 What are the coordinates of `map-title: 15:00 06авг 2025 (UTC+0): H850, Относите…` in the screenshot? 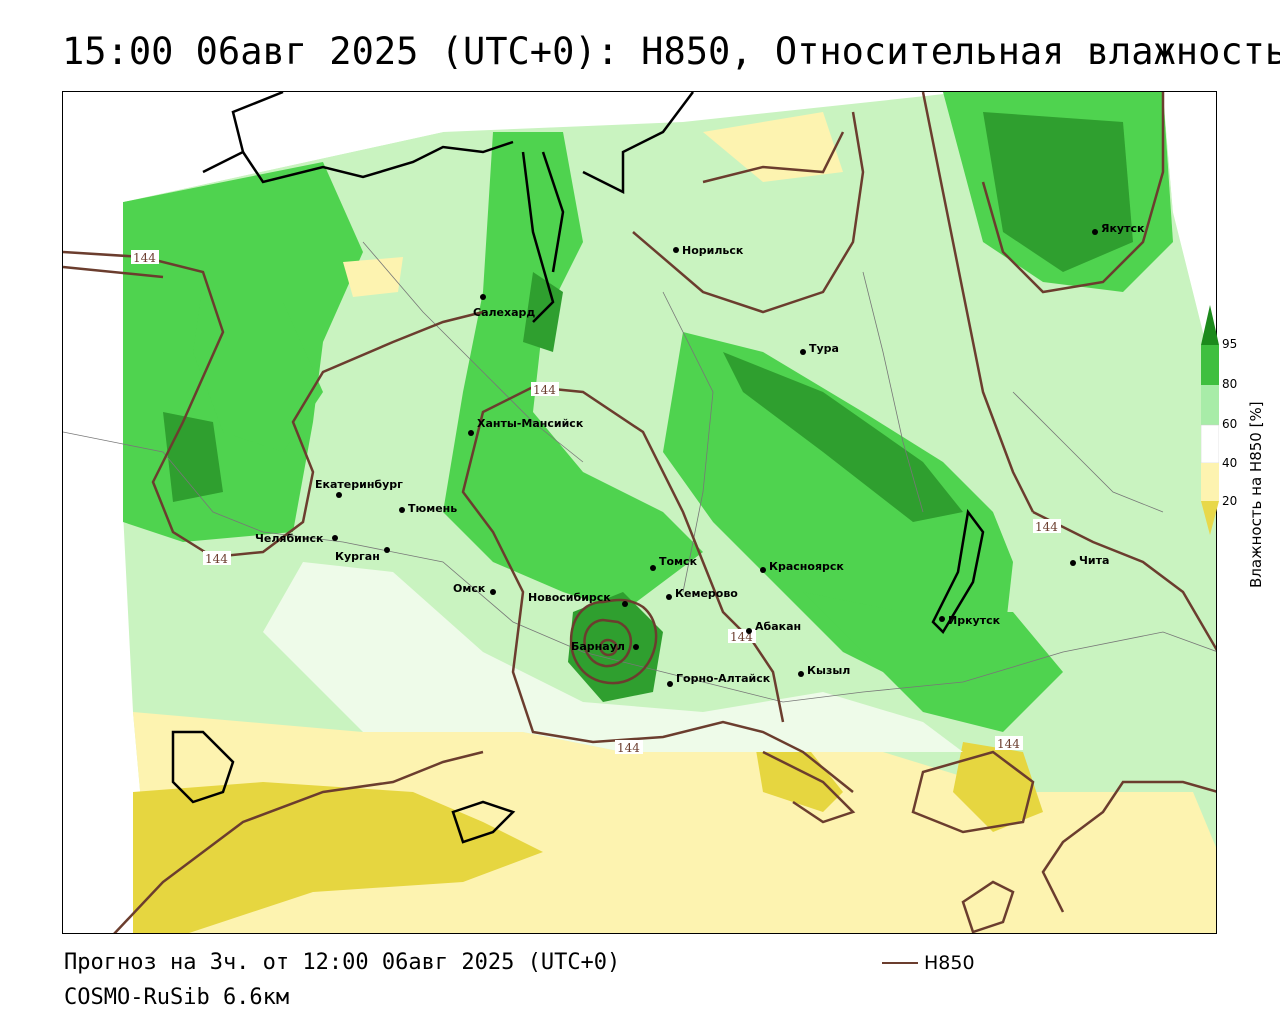 It's located at (671, 51).